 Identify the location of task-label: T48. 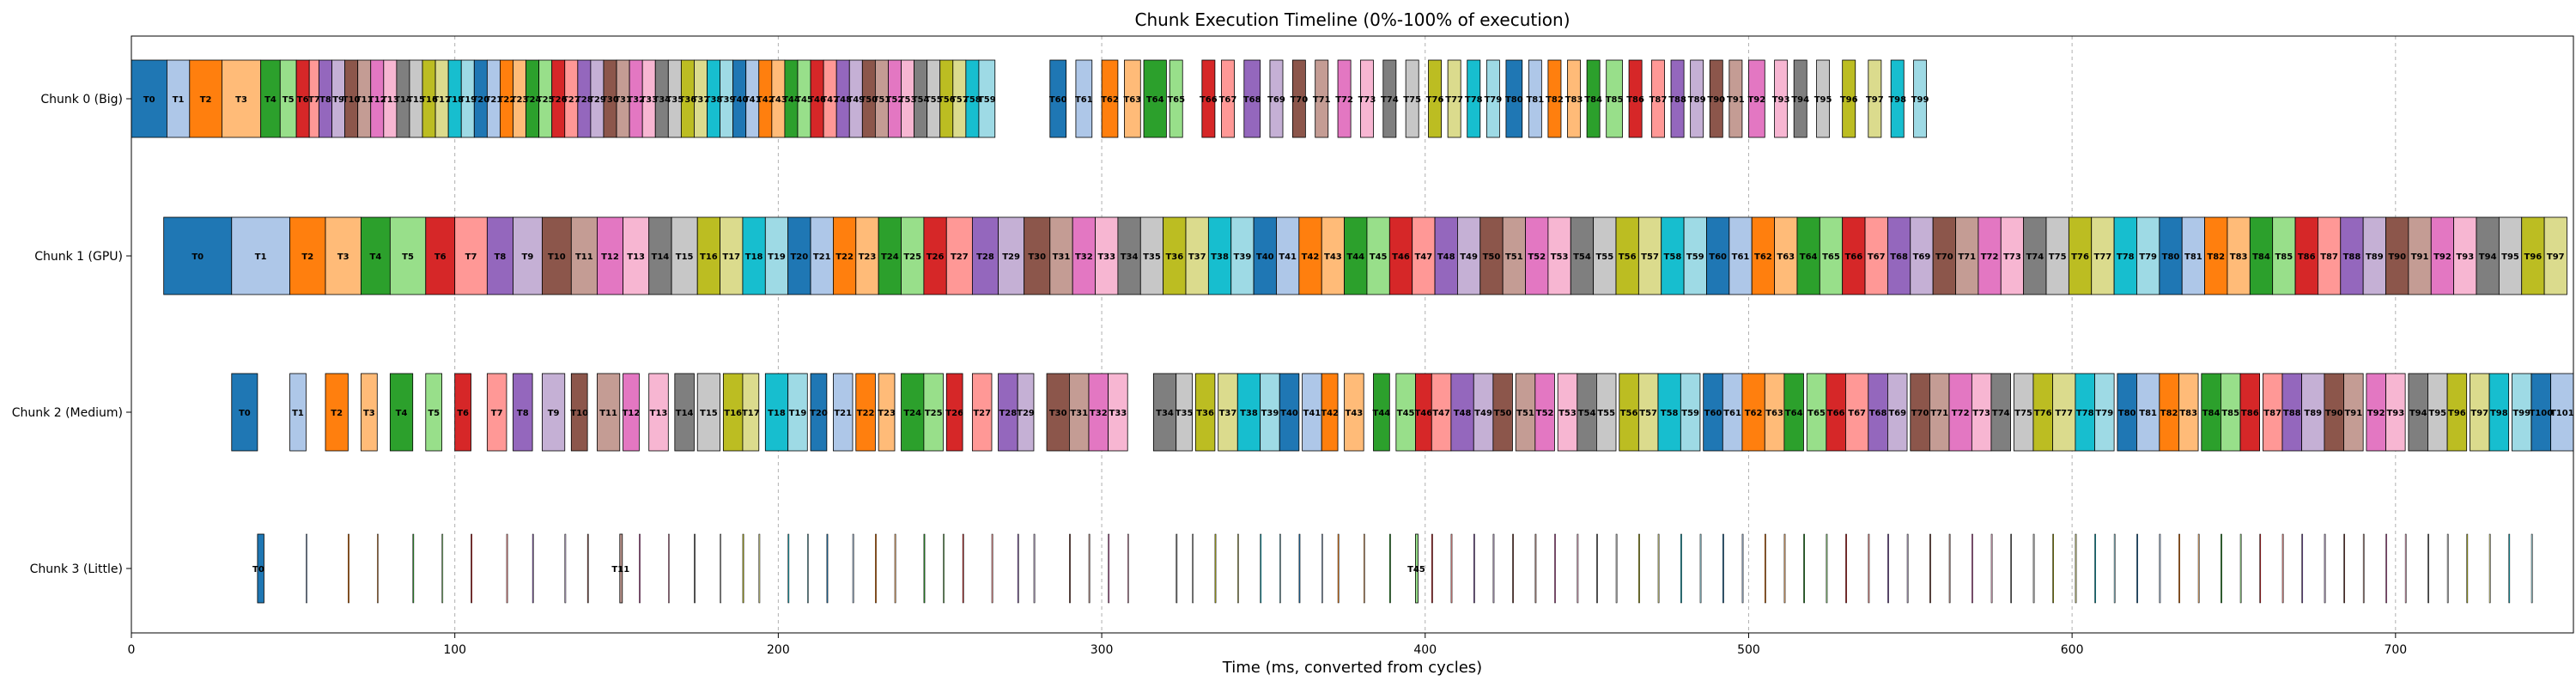
(843, 100).